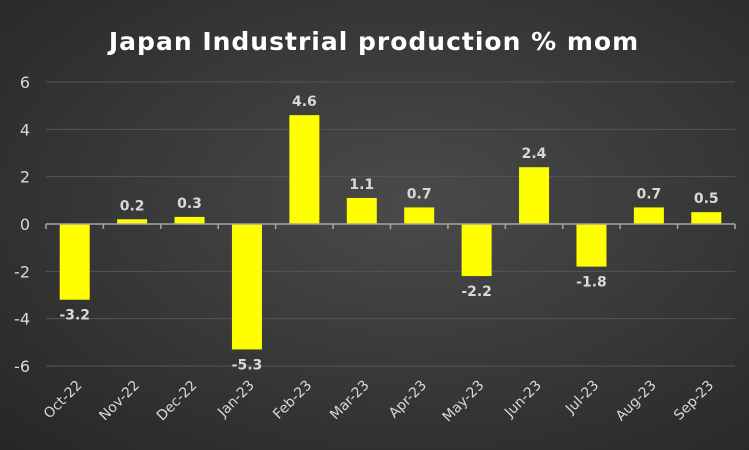 The height and width of the screenshot is (450, 749). What do you see at coordinates (25, 177) in the screenshot?
I see `y-tick-label: 2` at bounding box center [25, 177].